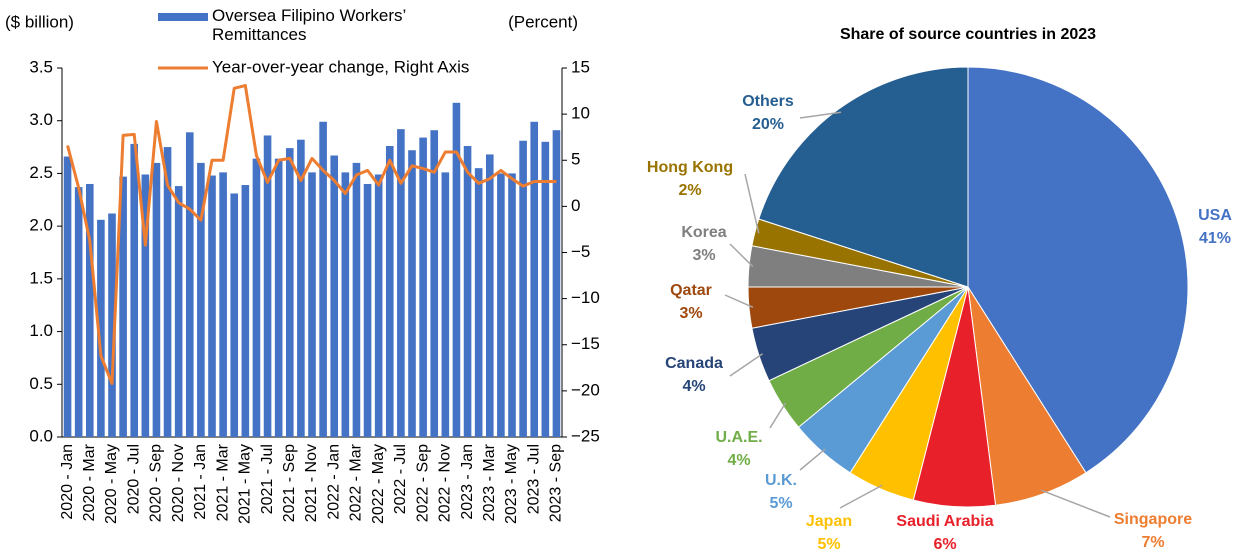 The image size is (1237, 558). What do you see at coordinates (543, 21) in the screenshot?
I see `y2-axis-label: (Percent)` at bounding box center [543, 21].